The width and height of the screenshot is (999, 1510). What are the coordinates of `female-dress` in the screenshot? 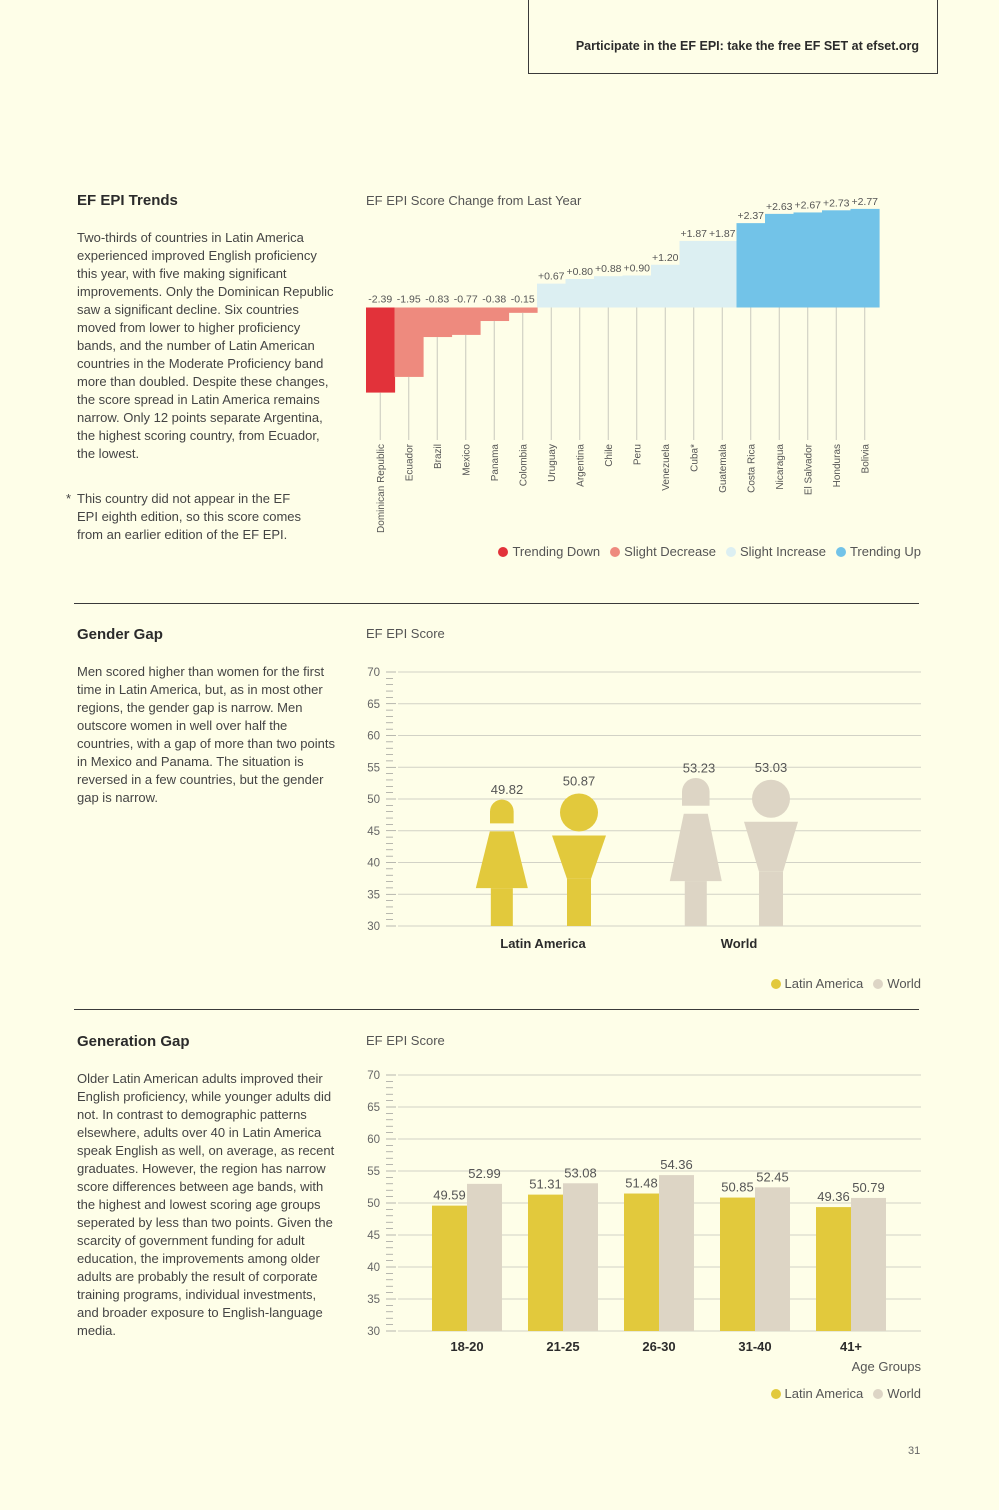 It's located at (695, 847).